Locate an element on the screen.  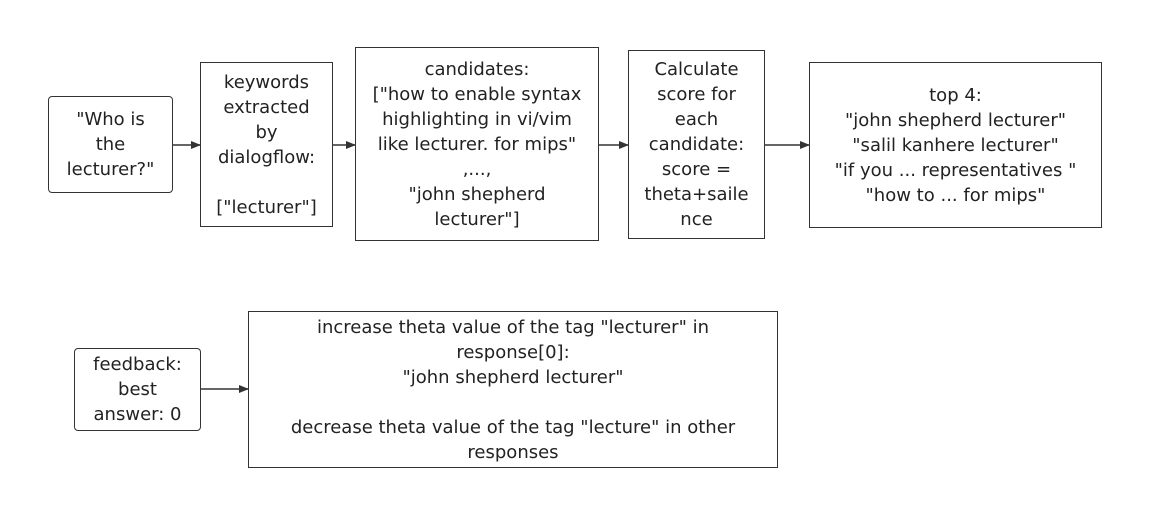
feedback-text-line: answer: 0 is located at coordinates (137, 414).